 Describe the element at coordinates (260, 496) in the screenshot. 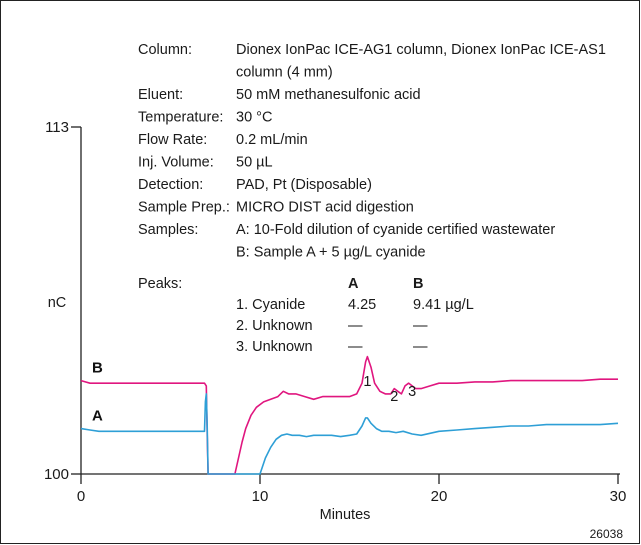

I see `x-tick-label: 10` at that location.